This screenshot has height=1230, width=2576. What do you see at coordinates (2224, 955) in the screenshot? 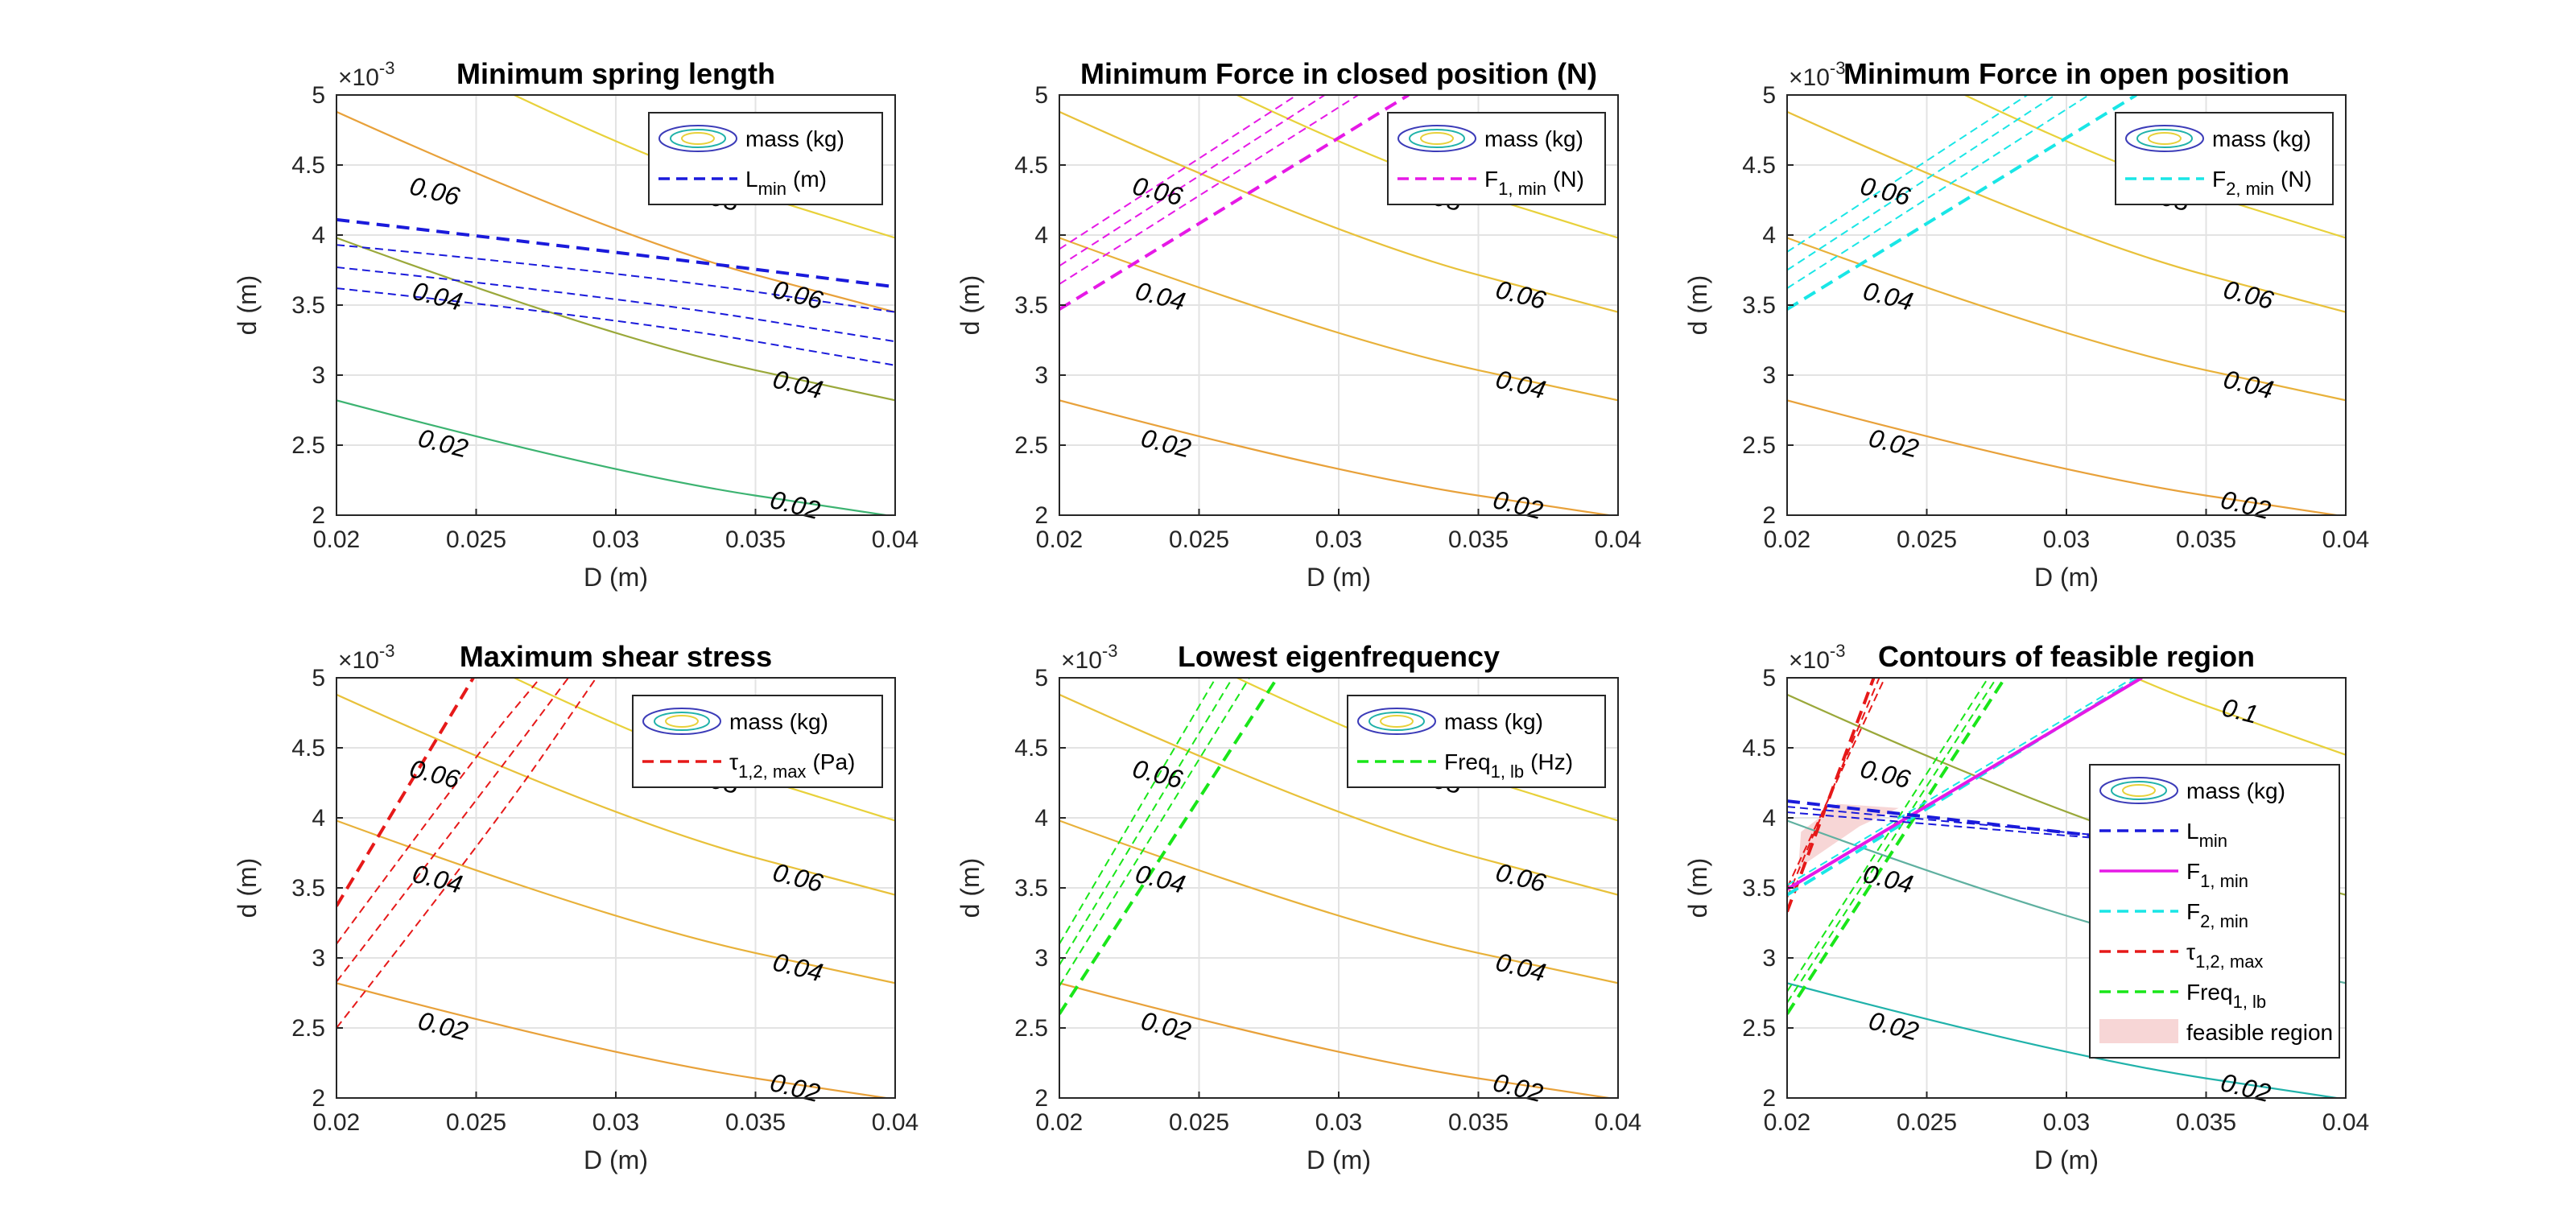
I see `legend-entry-label: τ1,2, max` at bounding box center [2224, 955].